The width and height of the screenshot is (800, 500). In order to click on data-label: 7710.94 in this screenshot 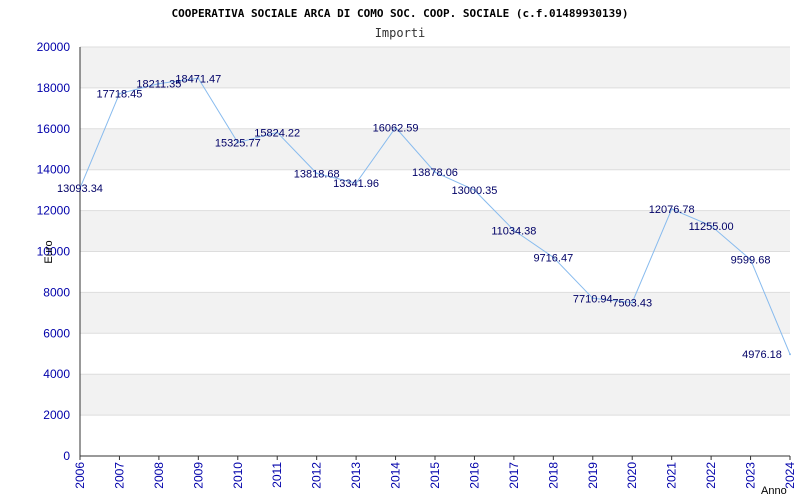, I will do `click(593, 299)`.